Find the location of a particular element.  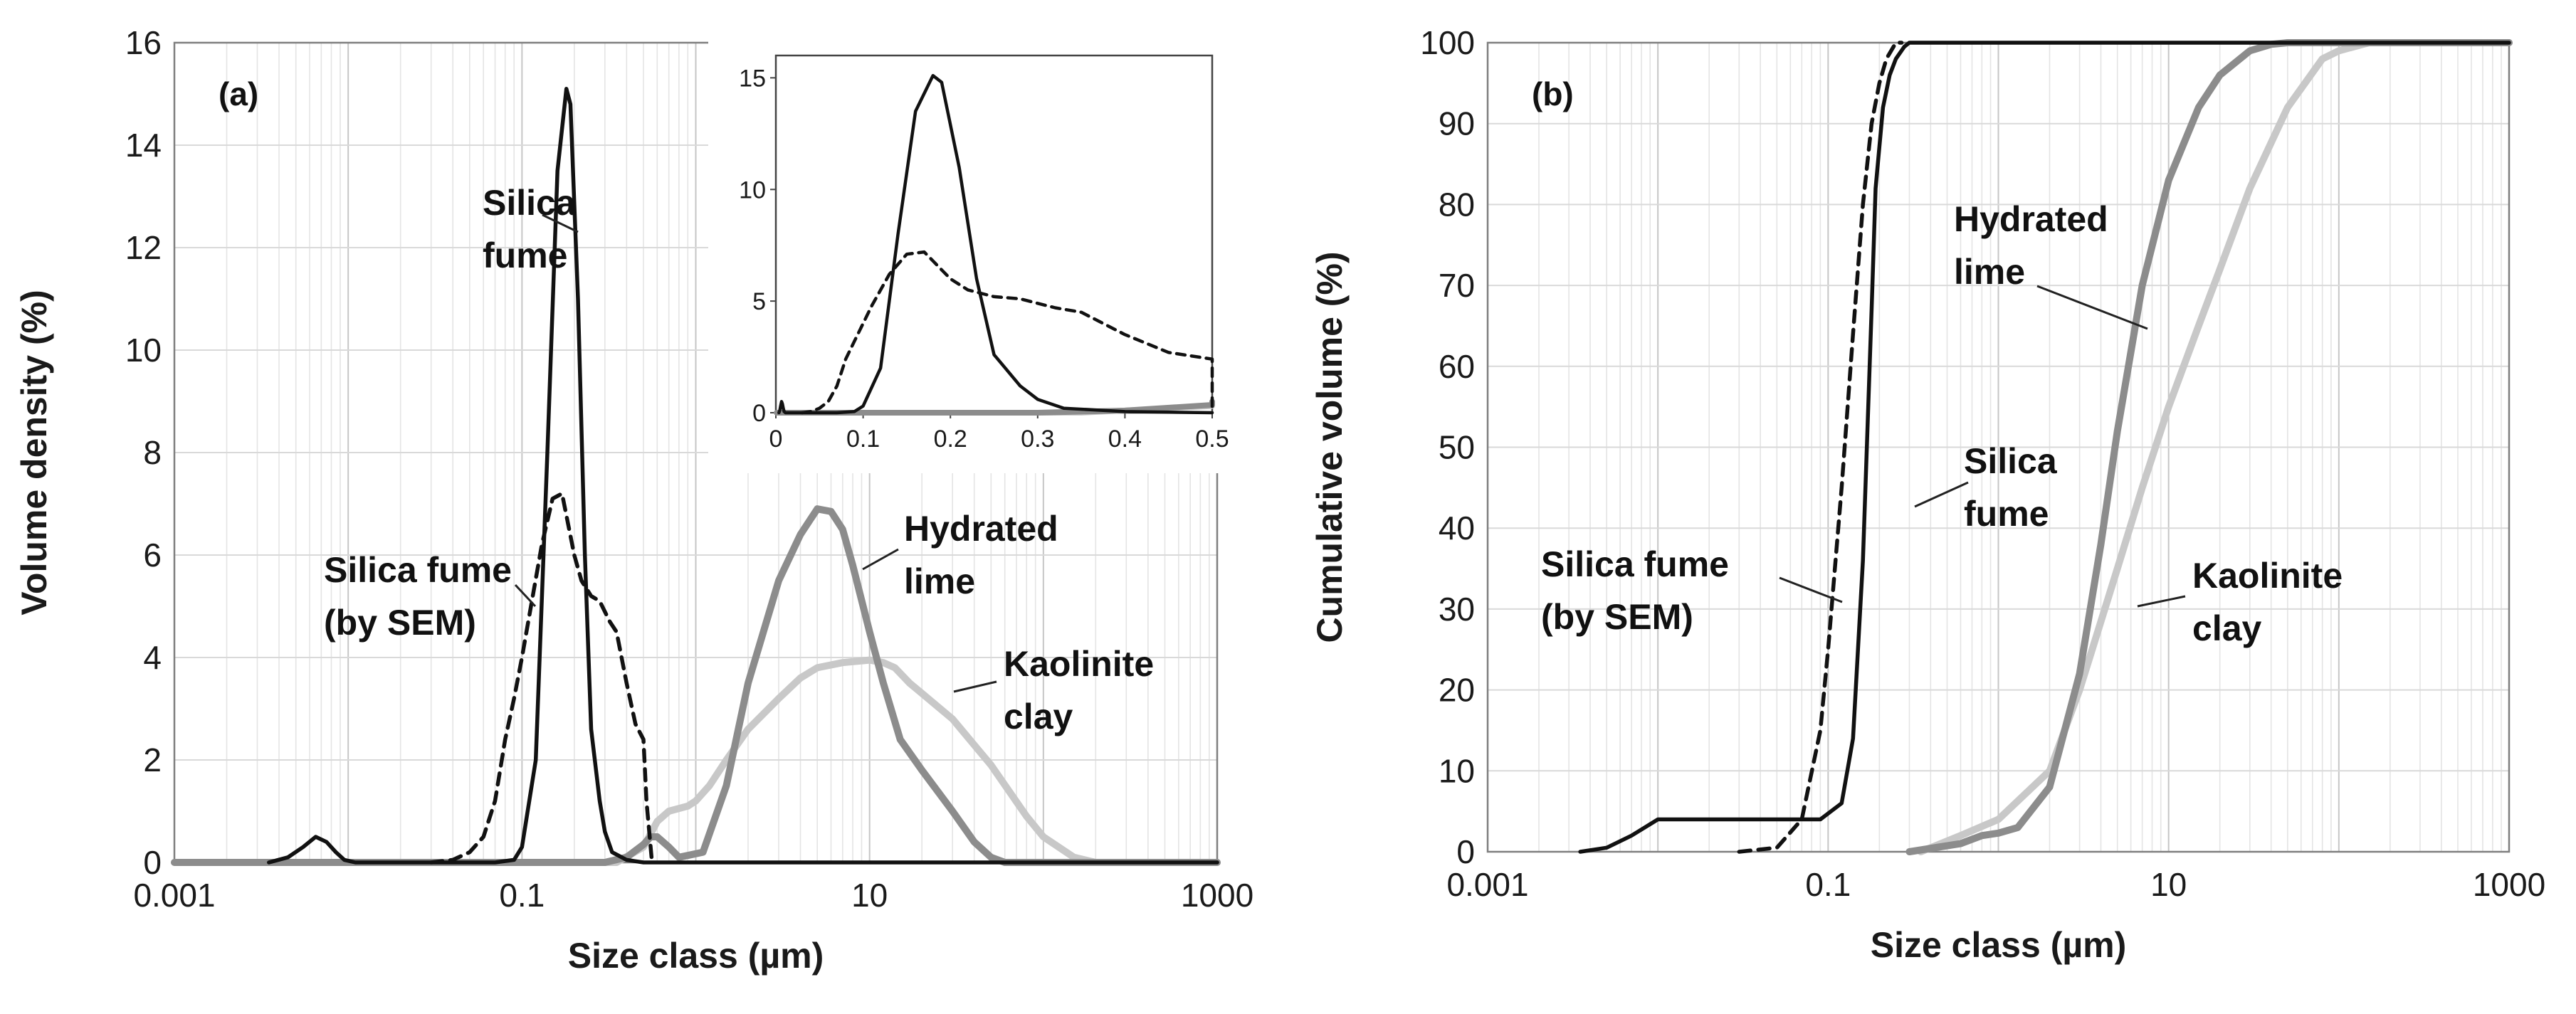

inset-series-line-silica-fume is located at coordinates (996, 244).